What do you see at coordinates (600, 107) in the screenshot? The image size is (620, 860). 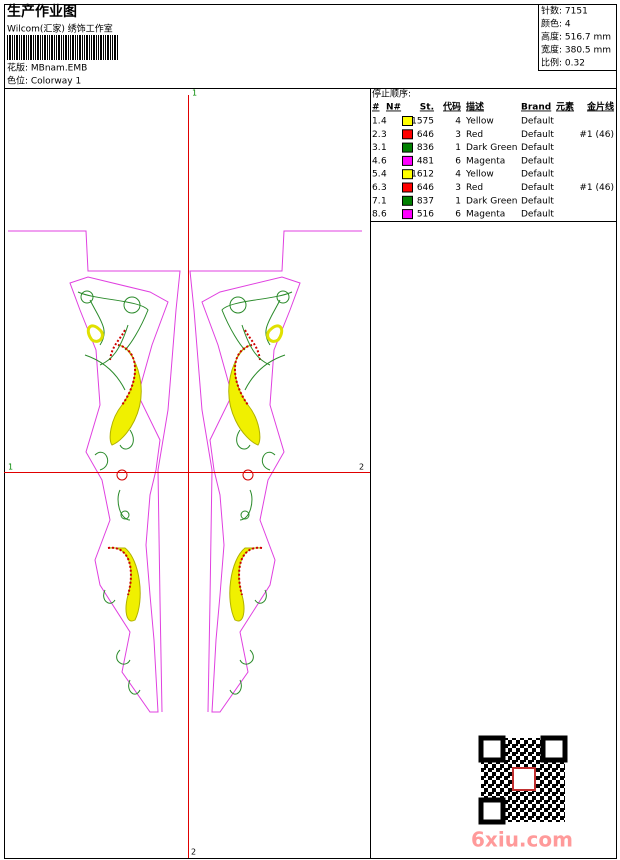 I see `column-header: 金片线` at bounding box center [600, 107].